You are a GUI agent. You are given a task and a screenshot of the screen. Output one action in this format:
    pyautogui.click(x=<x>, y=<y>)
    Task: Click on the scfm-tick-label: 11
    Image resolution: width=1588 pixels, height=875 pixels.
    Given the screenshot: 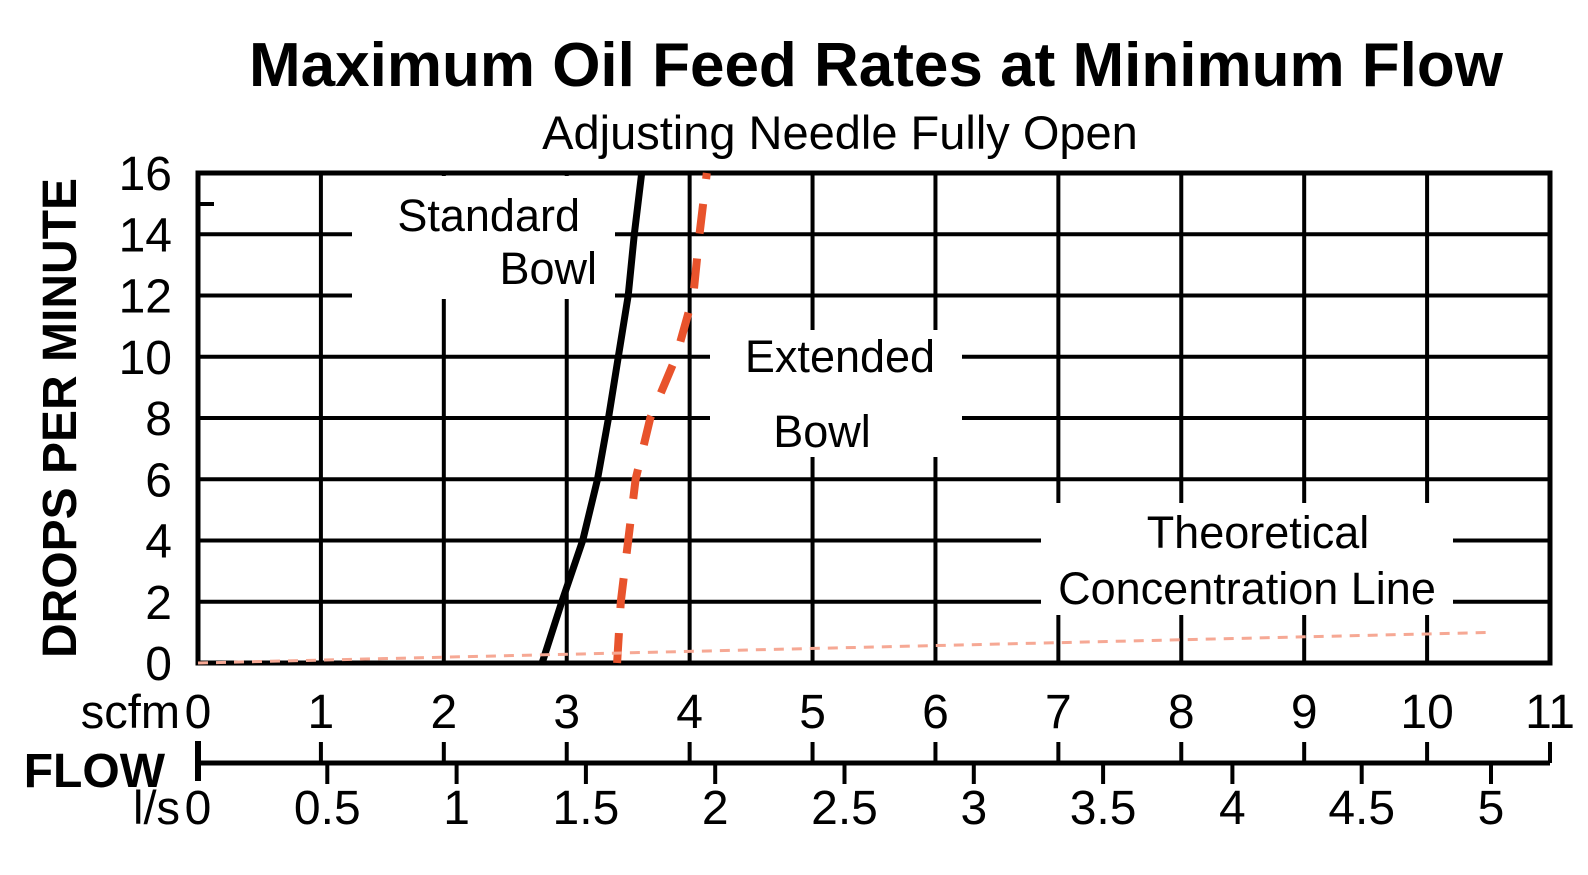 What is the action you would take?
    pyautogui.click(x=1550, y=712)
    